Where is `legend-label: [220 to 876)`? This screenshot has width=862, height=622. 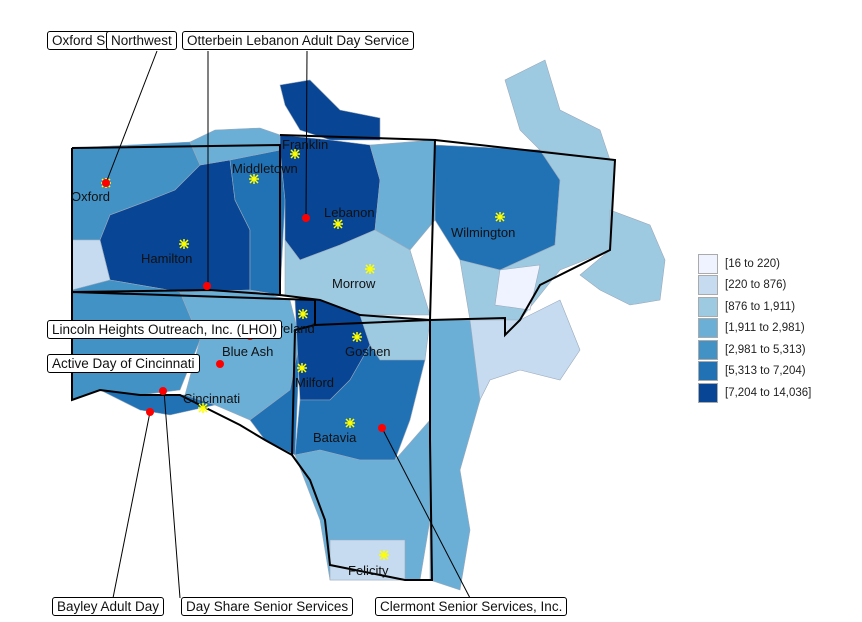
legend-label: [220 to 876) is located at coordinates (756, 285).